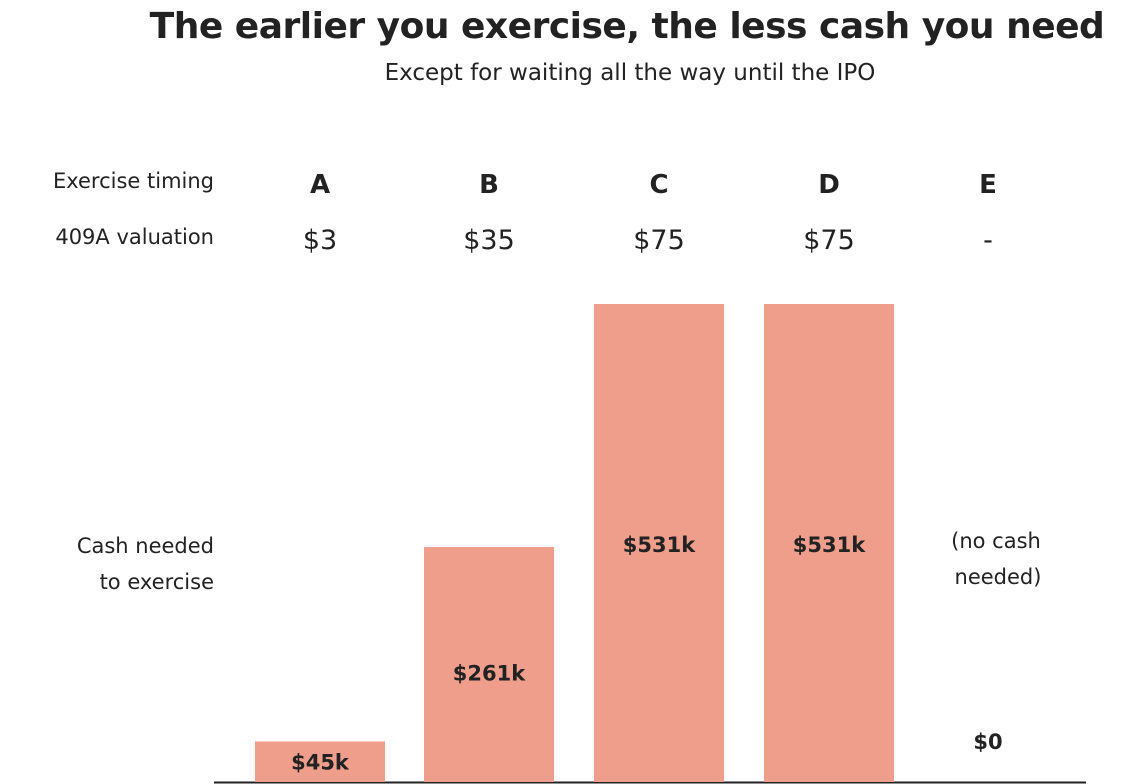 This screenshot has height=784, width=1134. I want to click on bar-c, so click(659, 543).